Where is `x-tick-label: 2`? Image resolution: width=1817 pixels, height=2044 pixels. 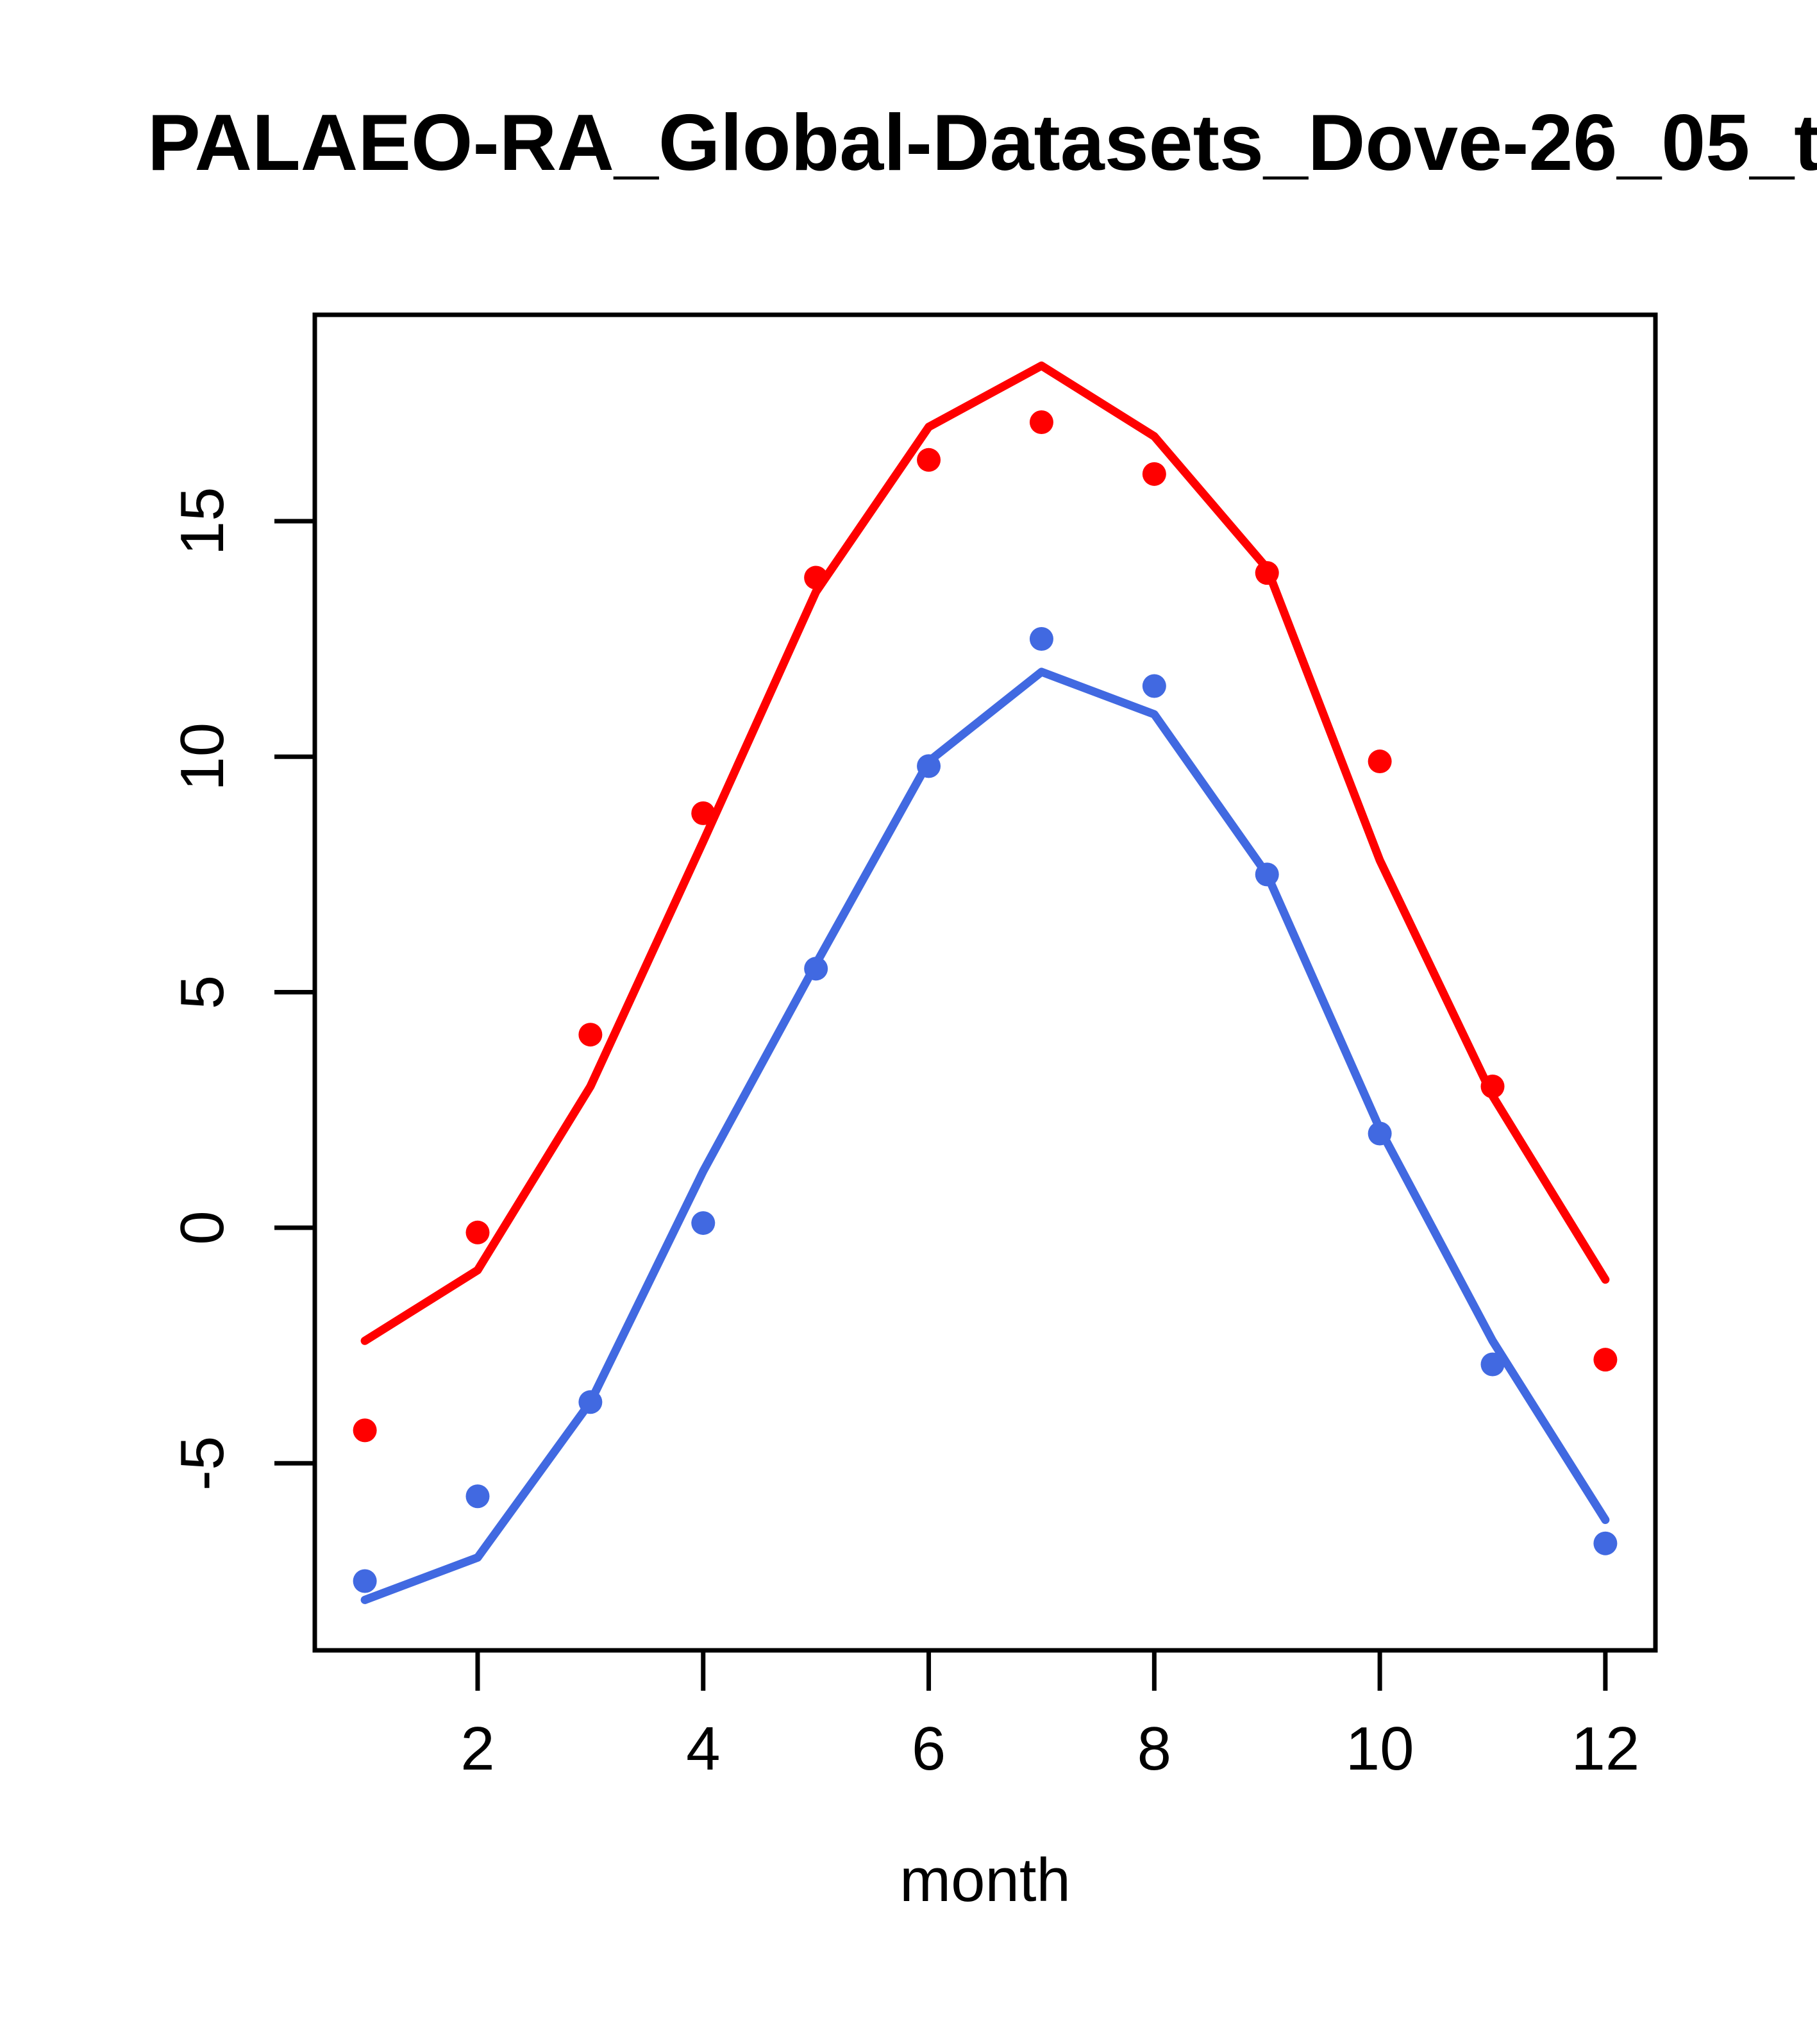 x-tick-label: 2 is located at coordinates (477, 1748).